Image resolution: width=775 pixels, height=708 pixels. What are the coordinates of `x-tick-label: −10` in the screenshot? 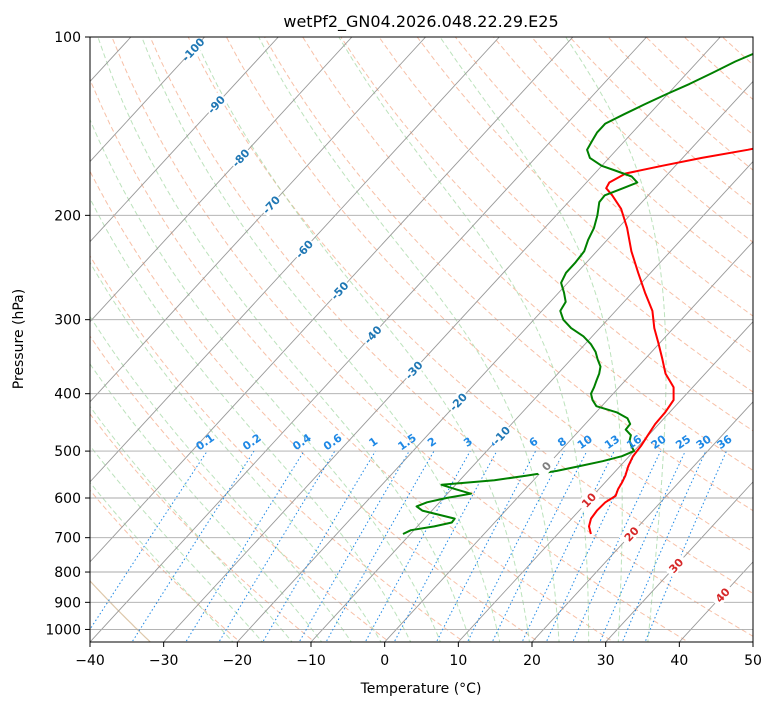 It's located at (311, 661).